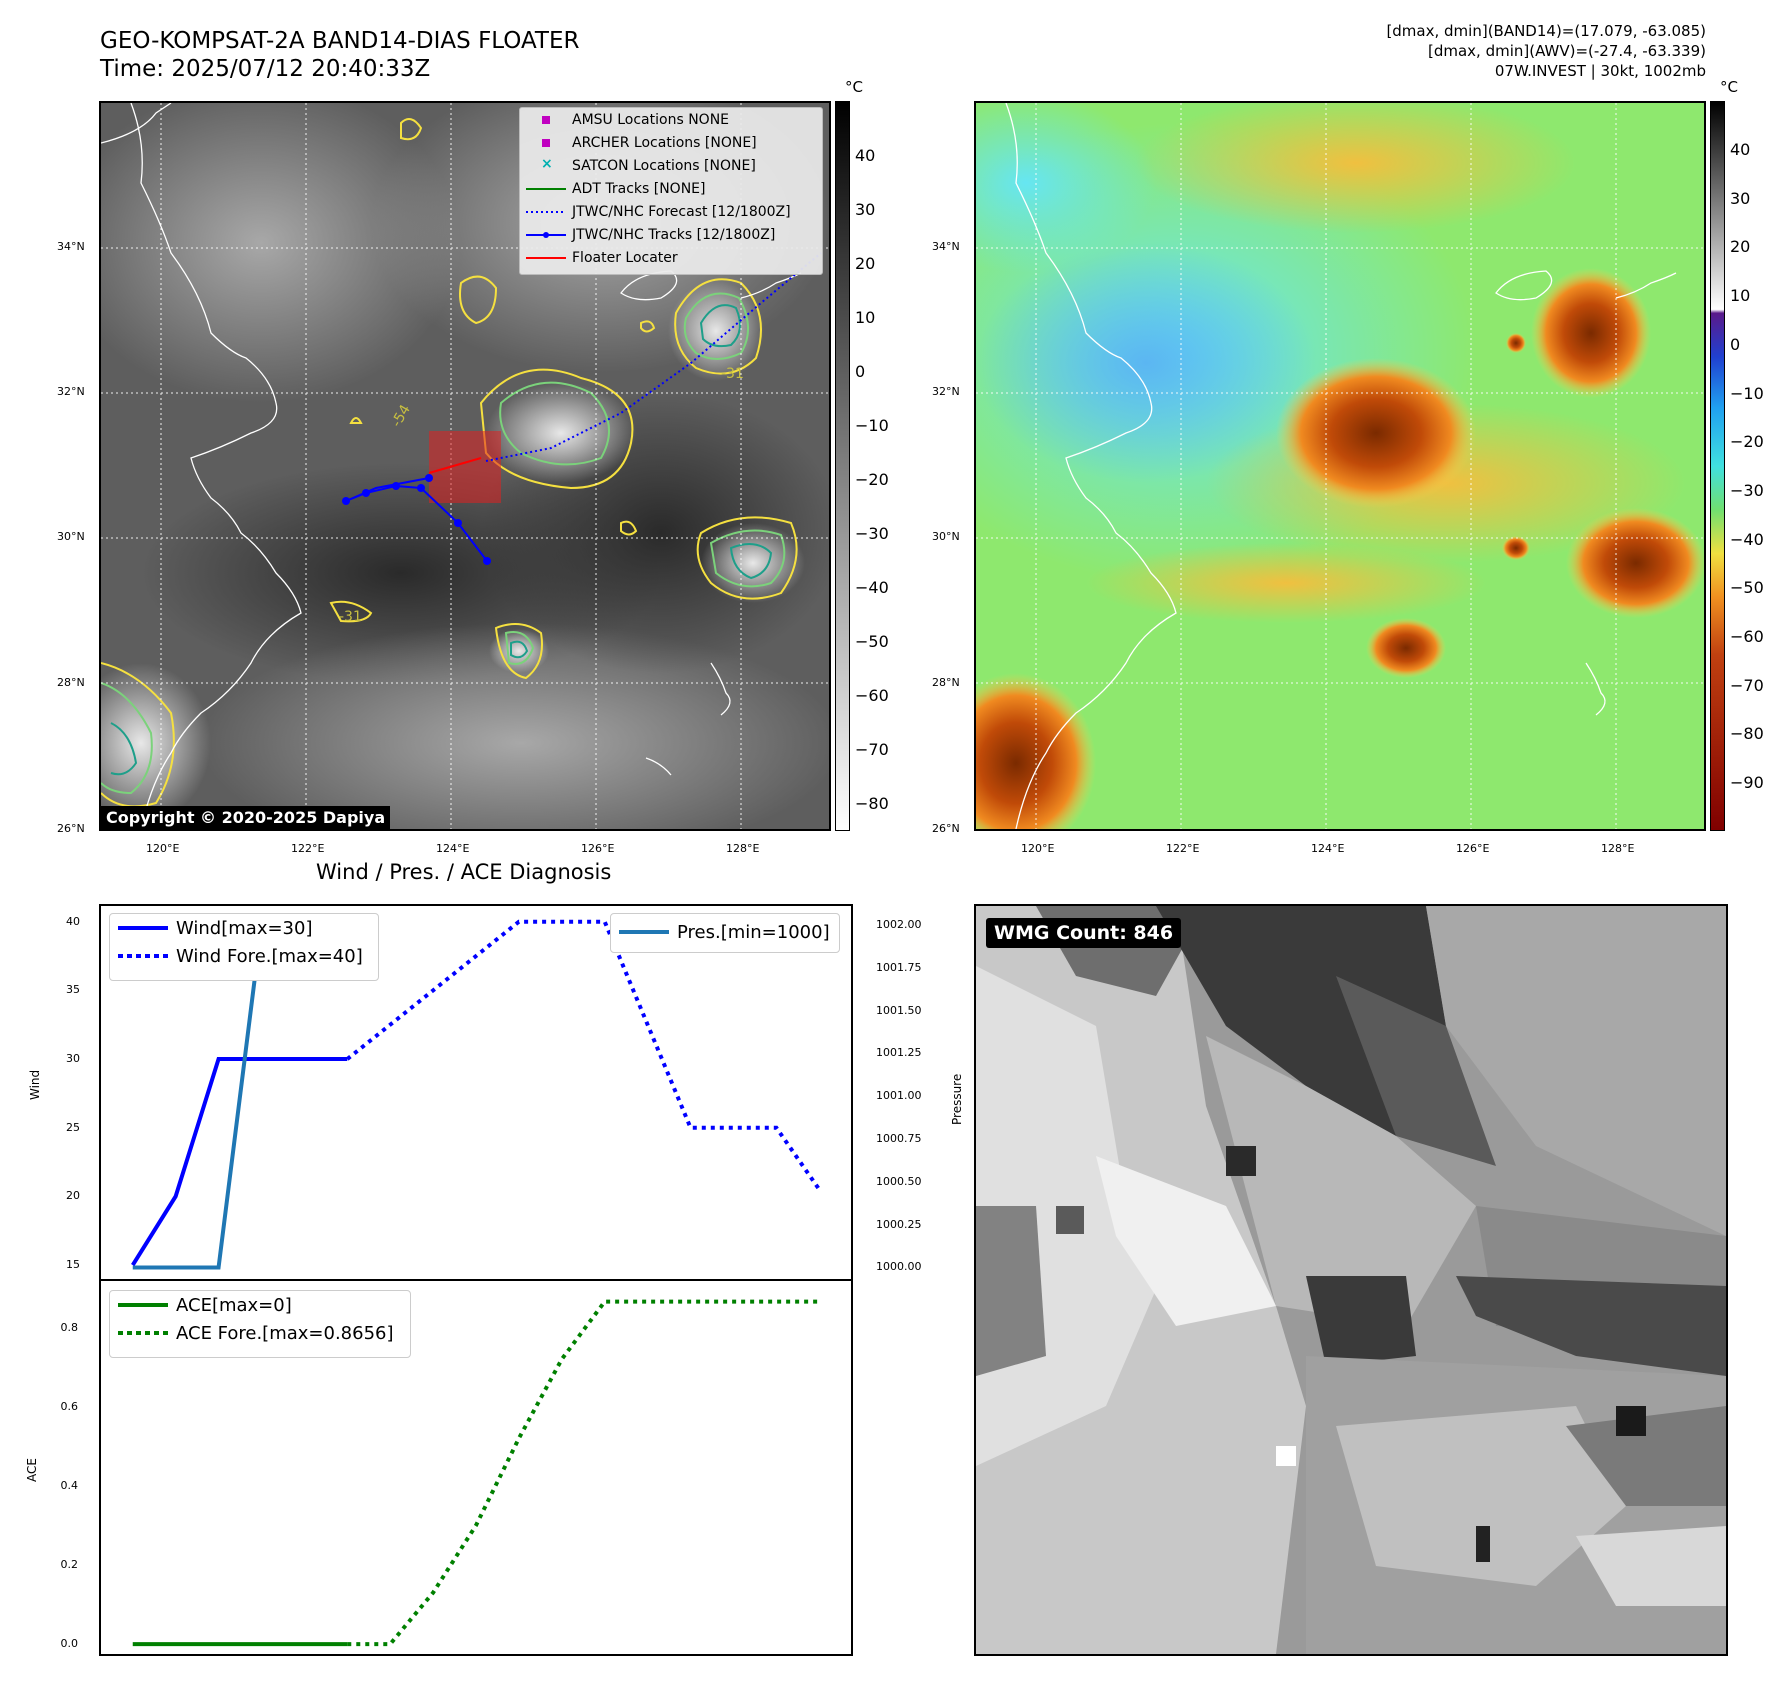  Describe the element at coordinates (73, 1264) in the screenshot. I see `wind-tick: 15` at that location.